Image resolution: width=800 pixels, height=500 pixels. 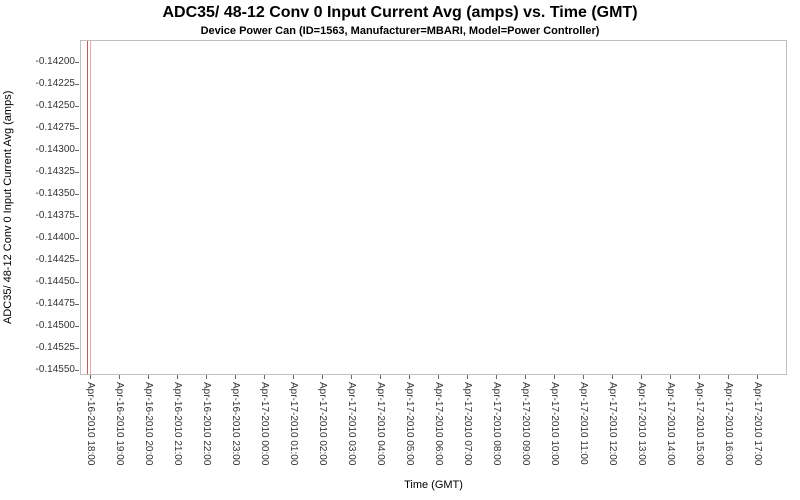 I want to click on x-tick-label: Apr-17-2010 11:00, so click(x=583, y=423).